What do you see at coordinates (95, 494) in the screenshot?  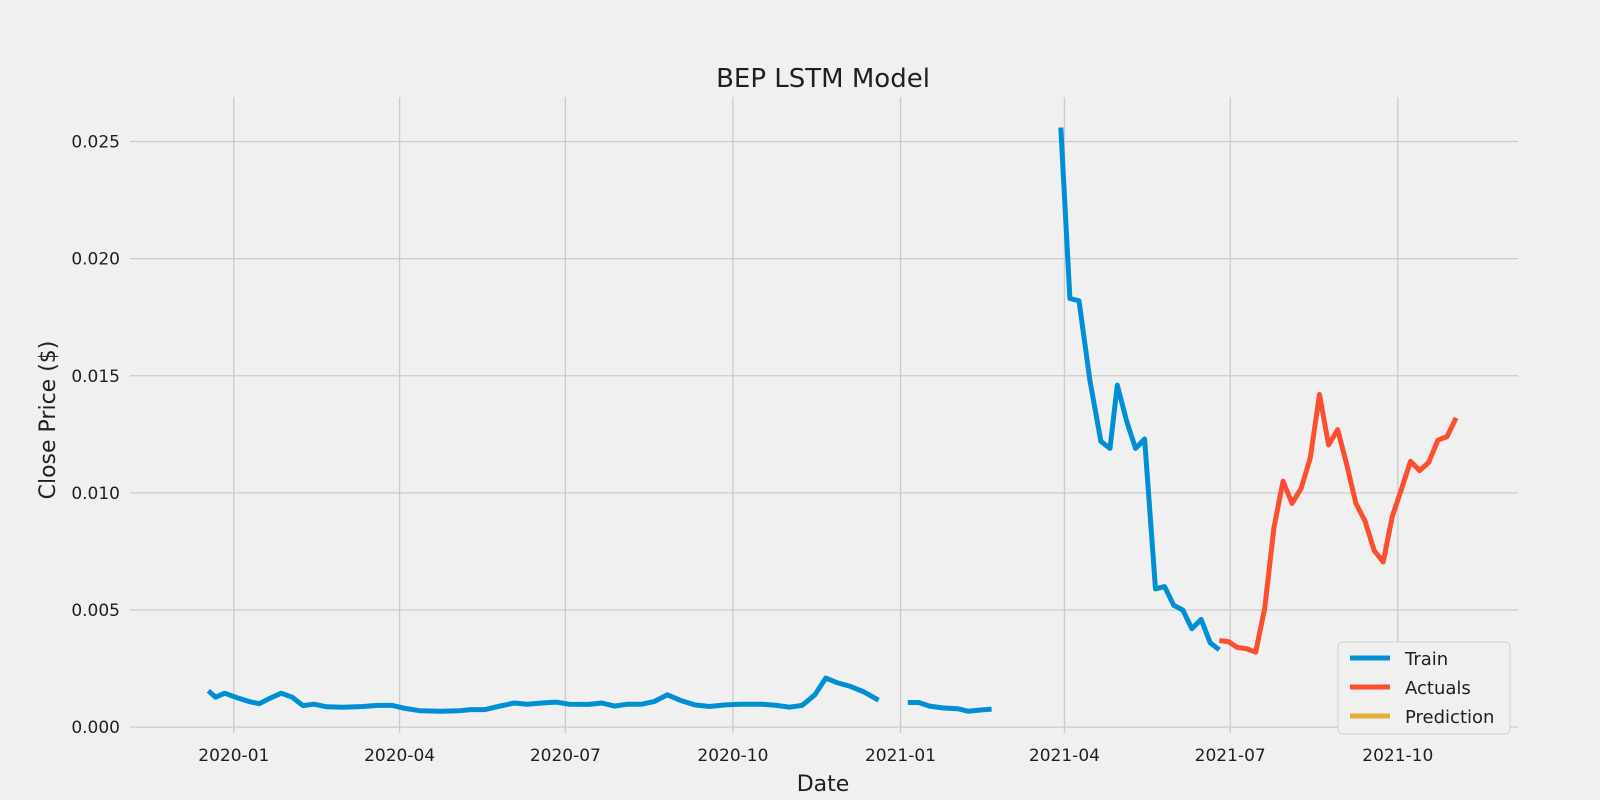 I see `y-tick-label: 0.010` at bounding box center [95, 494].